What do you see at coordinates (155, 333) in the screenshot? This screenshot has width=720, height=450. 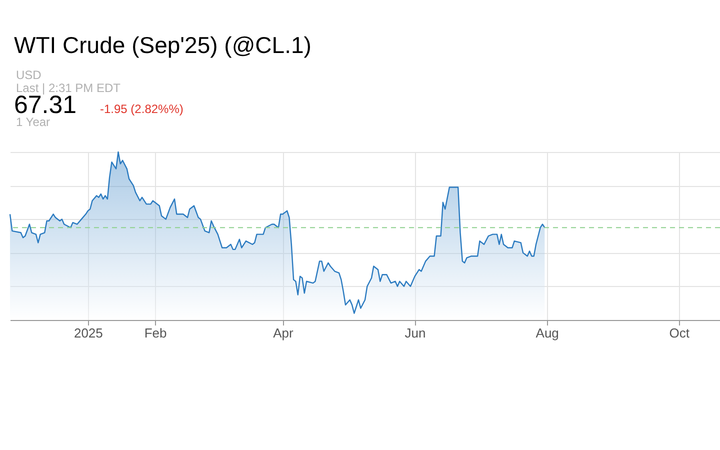 I see `x-tick-label: Feb` at bounding box center [155, 333].